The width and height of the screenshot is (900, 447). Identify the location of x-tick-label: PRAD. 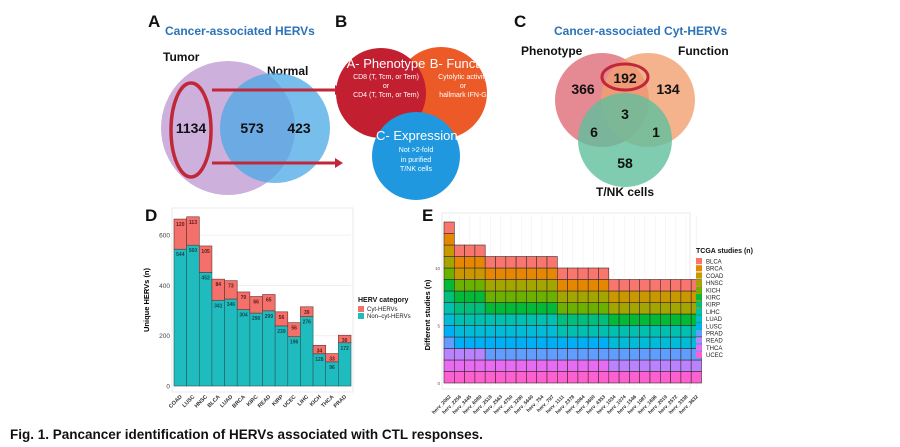
(340, 401).